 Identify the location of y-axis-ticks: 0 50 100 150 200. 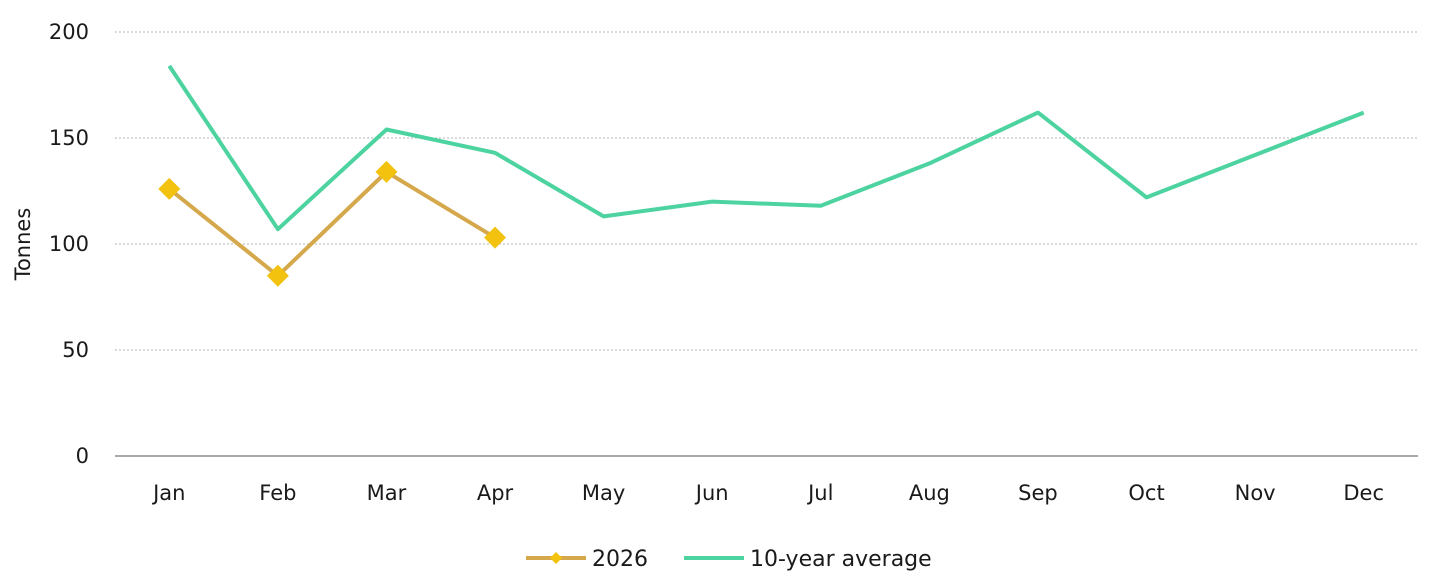
(69, 244).